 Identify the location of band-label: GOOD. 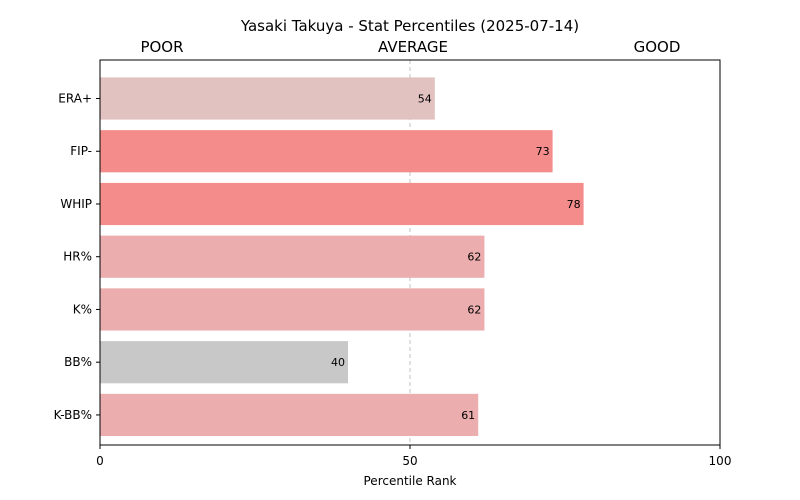
(657, 47).